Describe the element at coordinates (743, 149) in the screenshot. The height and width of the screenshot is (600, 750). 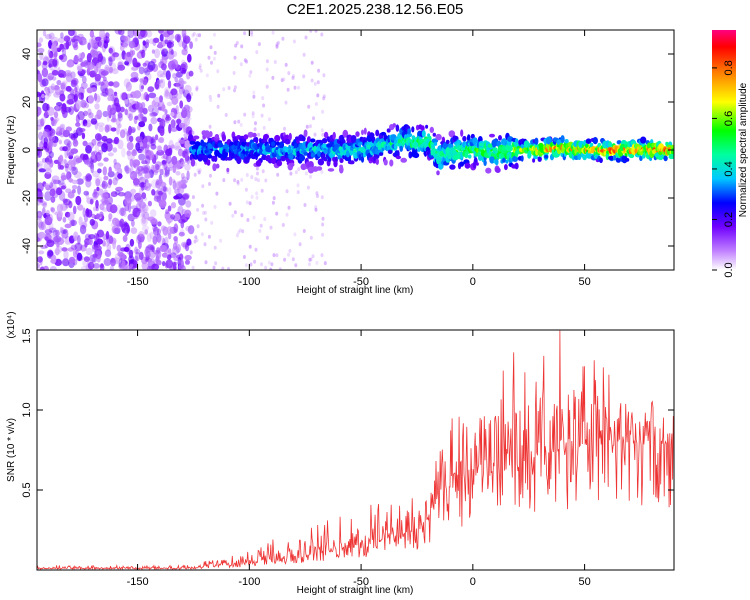
I see `colorbar-label: Normalized spectral amplitude` at that location.